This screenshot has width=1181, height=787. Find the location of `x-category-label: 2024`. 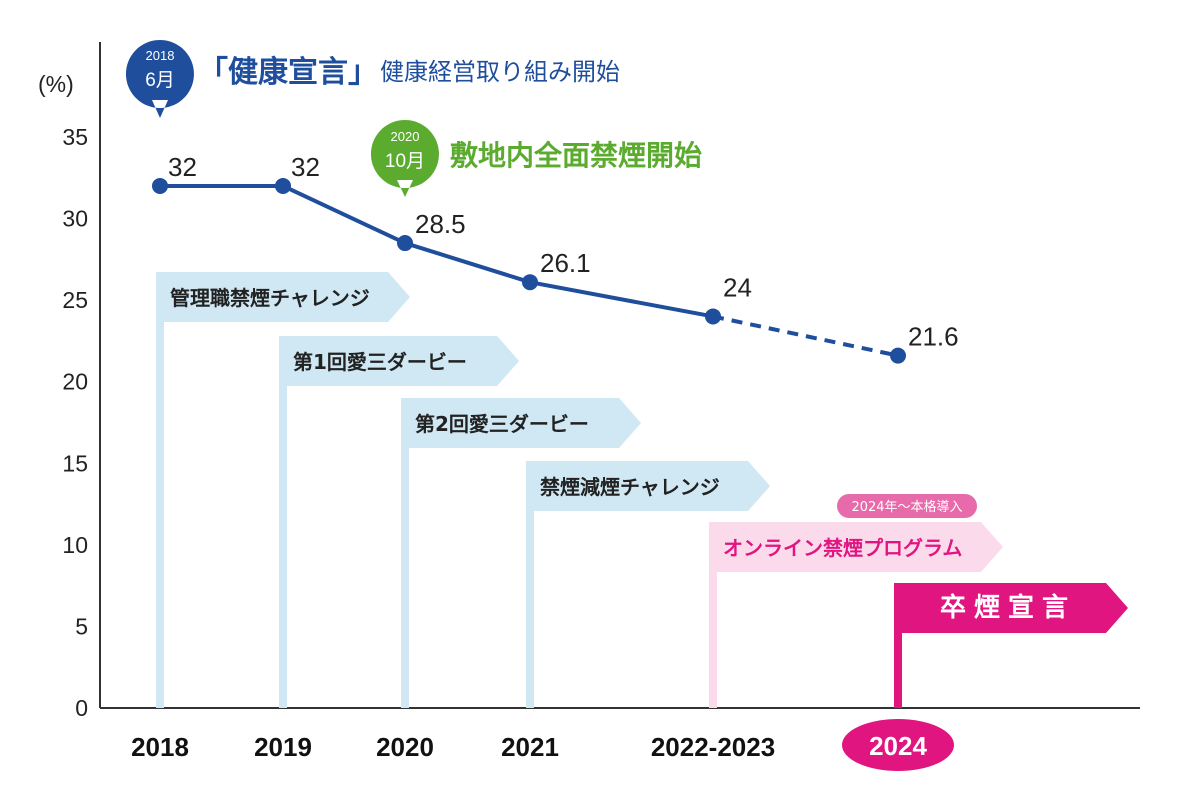

x-category-label: 2024 is located at coordinates (898, 746).